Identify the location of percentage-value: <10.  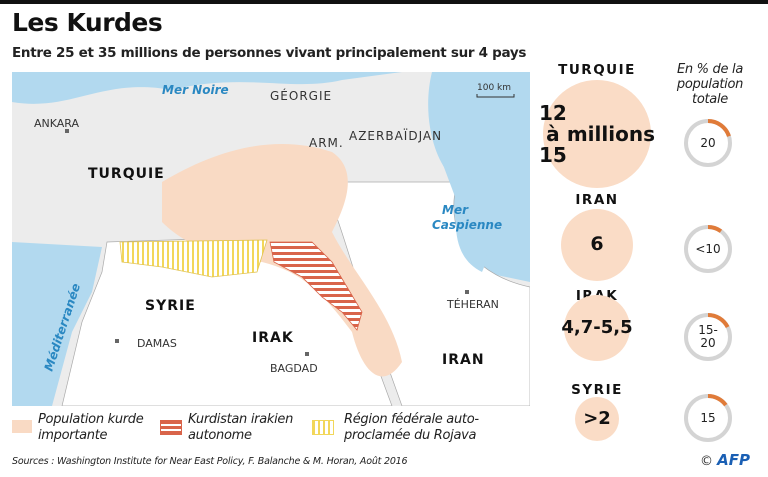
(708, 248).